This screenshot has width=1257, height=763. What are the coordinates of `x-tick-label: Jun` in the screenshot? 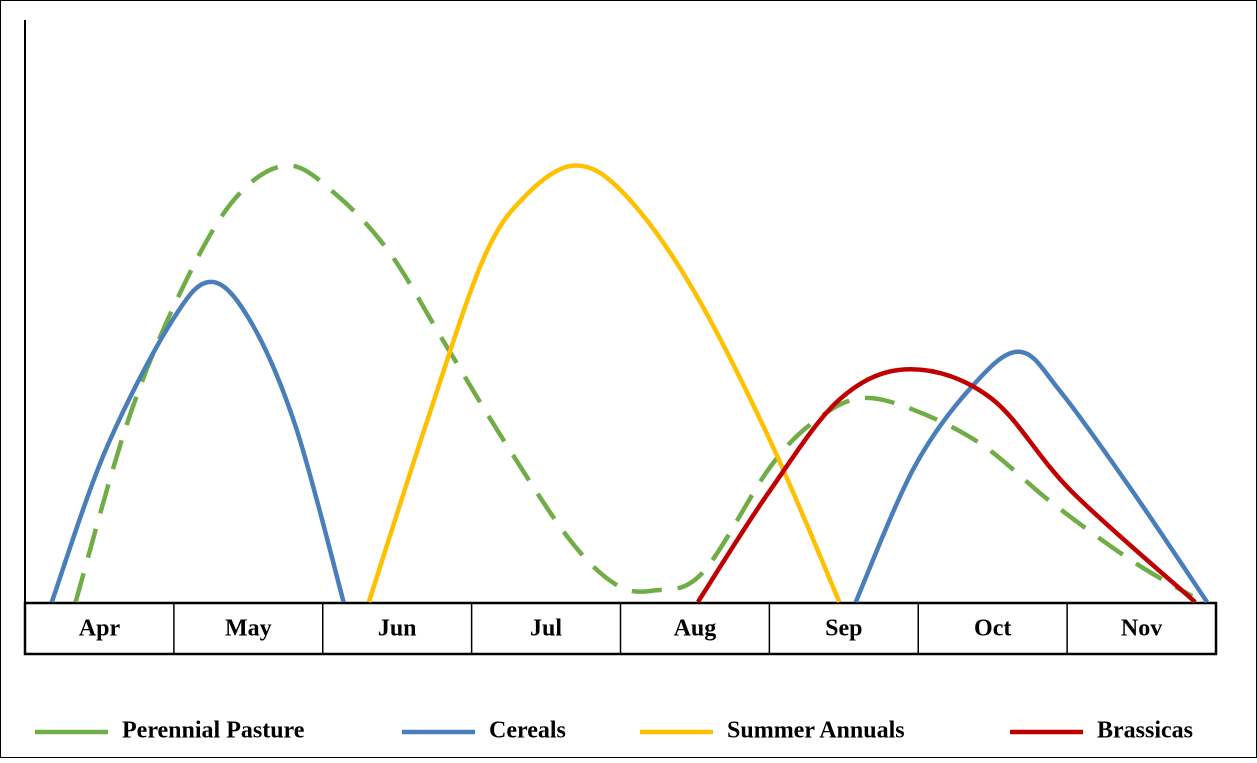 It's located at (397, 629).